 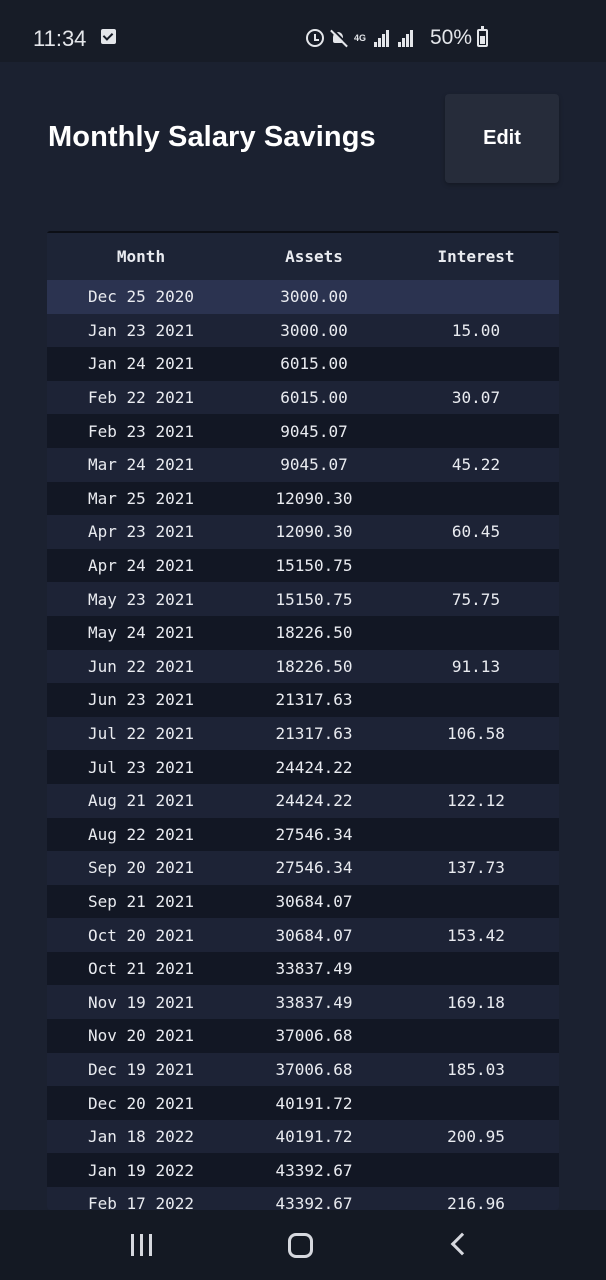 What do you see at coordinates (141, 801) in the screenshot?
I see `cell-month: Aug 21 2021` at bounding box center [141, 801].